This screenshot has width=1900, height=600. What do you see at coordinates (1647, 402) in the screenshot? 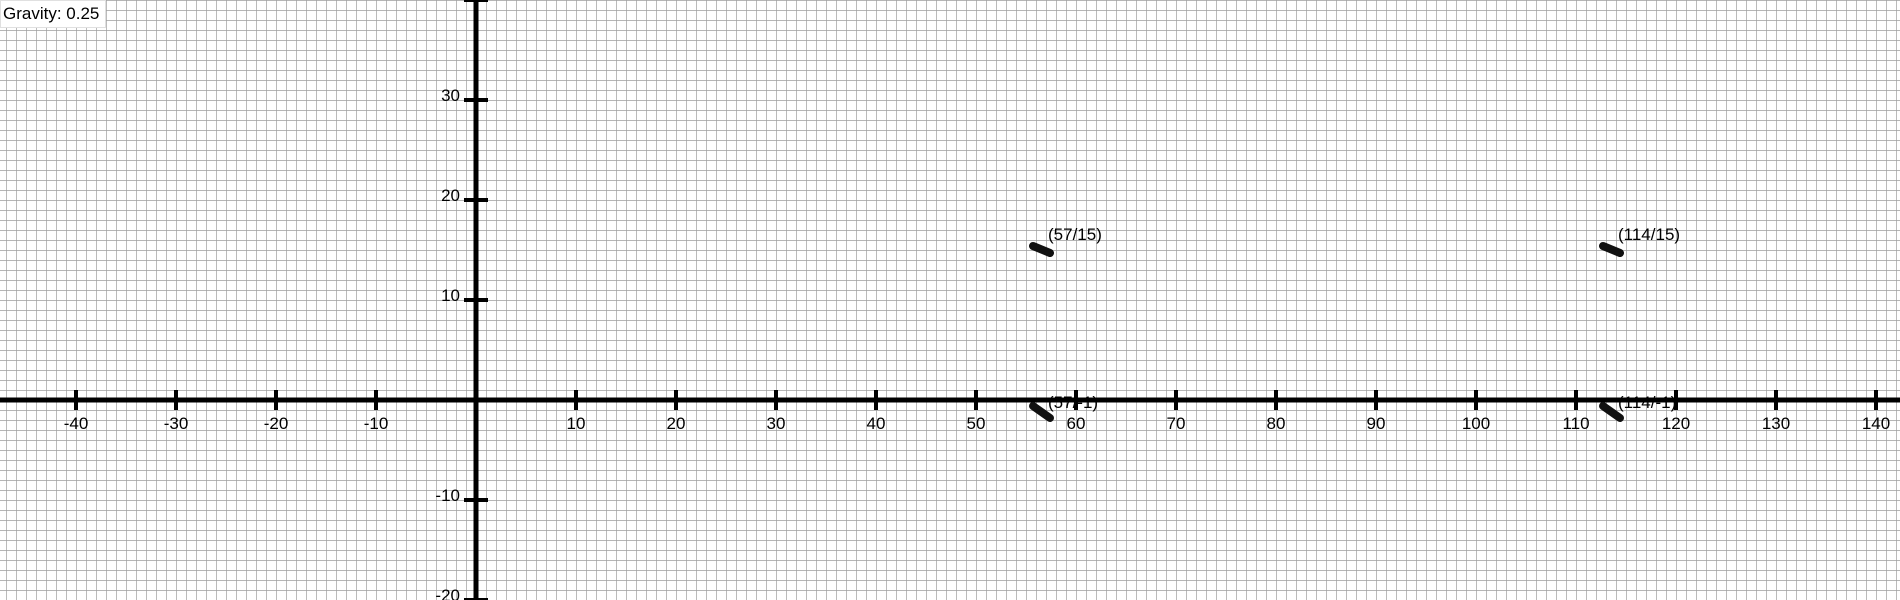
I see `point-label: (114/-1)` at bounding box center [1647, 402].